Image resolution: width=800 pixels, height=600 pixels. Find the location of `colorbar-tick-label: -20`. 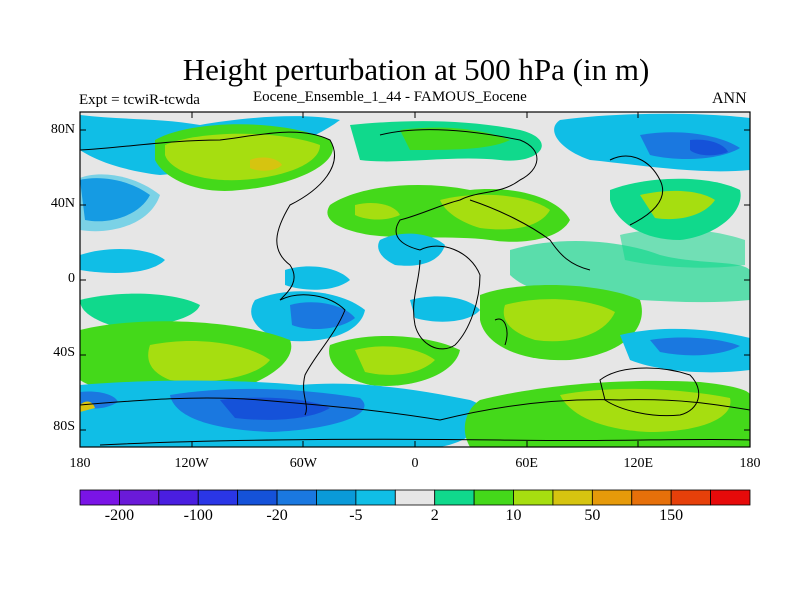

colorbar-tick-label: -20 is located at coordinates (277, 515).